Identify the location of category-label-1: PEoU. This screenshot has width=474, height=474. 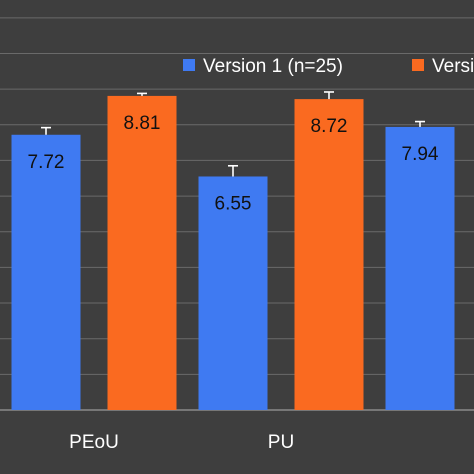
(94, 442).